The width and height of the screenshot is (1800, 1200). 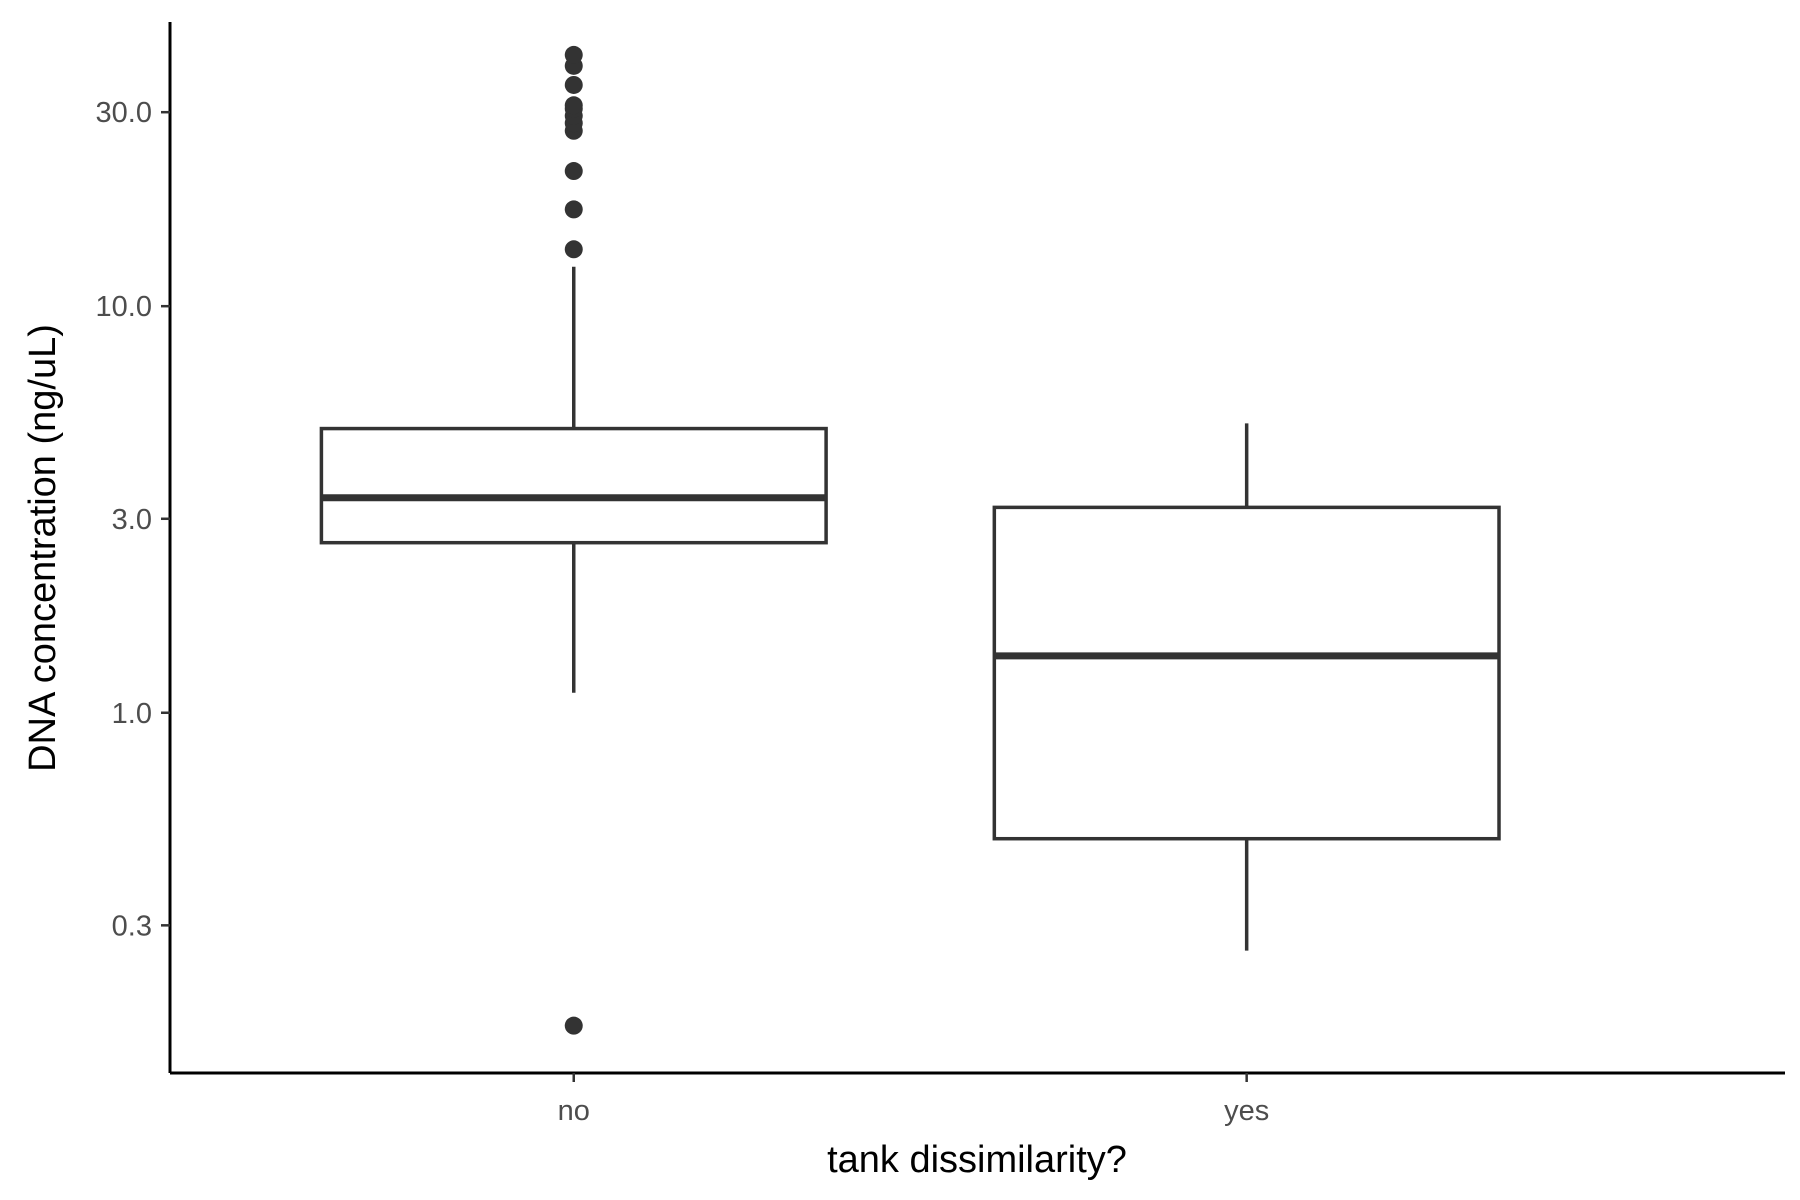 I want to click on y-axis-title: DNA concentration (ng/uL), so click(x=43, y=548).